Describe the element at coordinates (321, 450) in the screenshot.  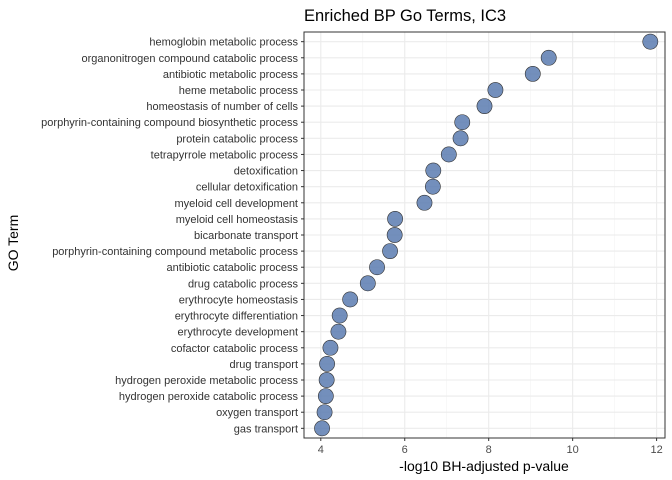
I see `x-tick-label: 4` at that location.